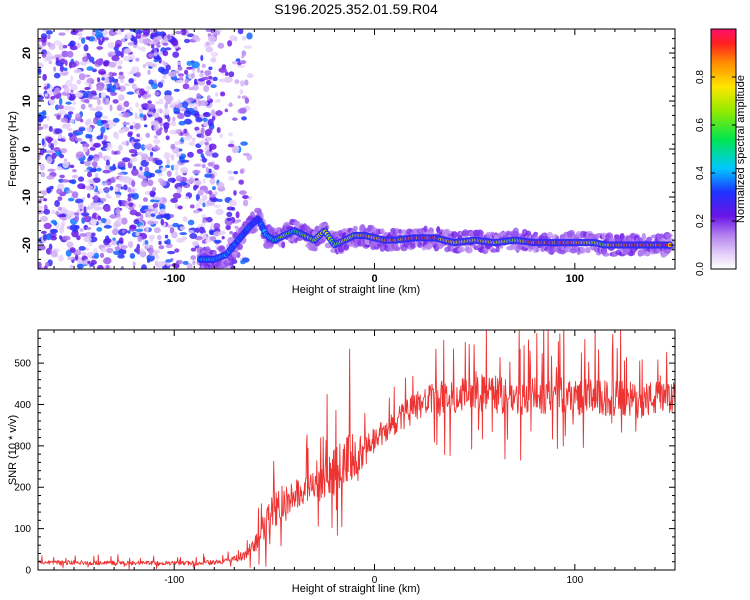 The image size is (750, 600). I want to click on snr-y-label: SNR (10 * v/v), so click(13, 450).